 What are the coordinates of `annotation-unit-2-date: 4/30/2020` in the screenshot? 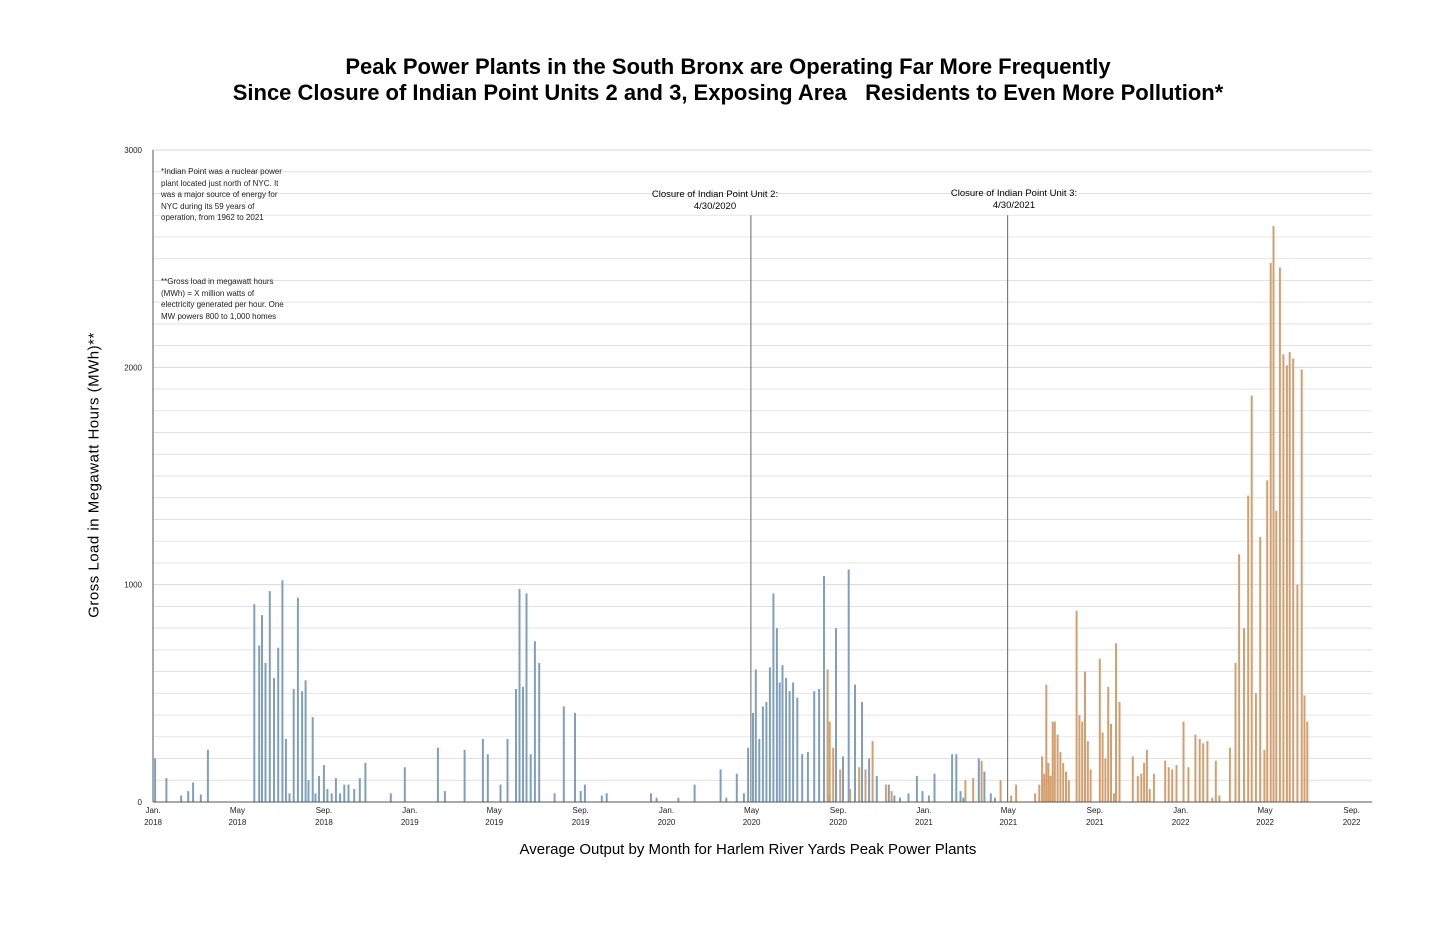 It's located at (715, 206).